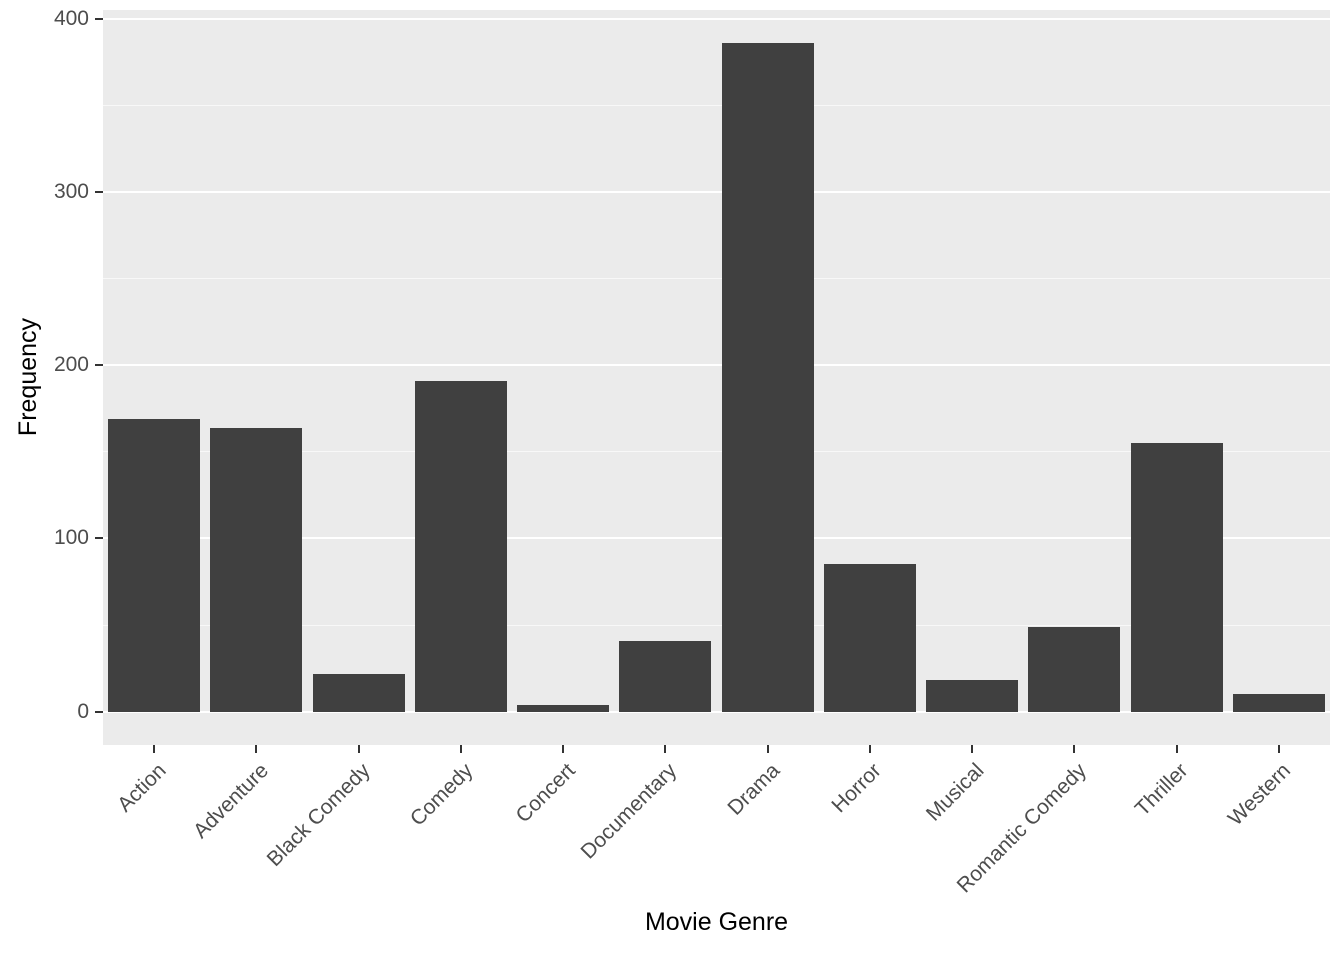 This screenshot has width=1344, height=960. I want to click on y-tick-label: 300, so click(71, 192).